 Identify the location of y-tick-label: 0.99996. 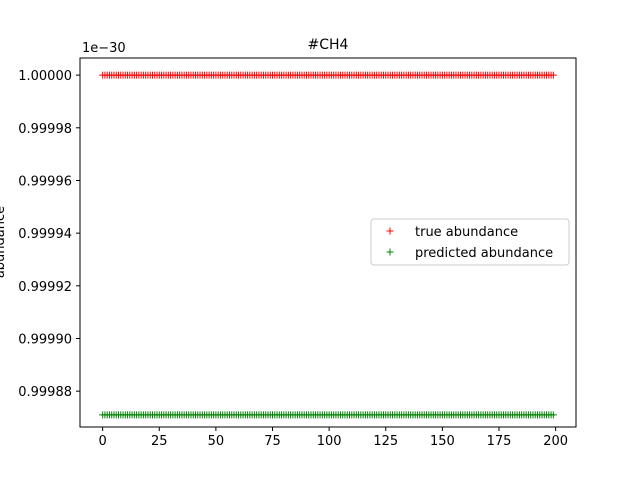
(45, 181).